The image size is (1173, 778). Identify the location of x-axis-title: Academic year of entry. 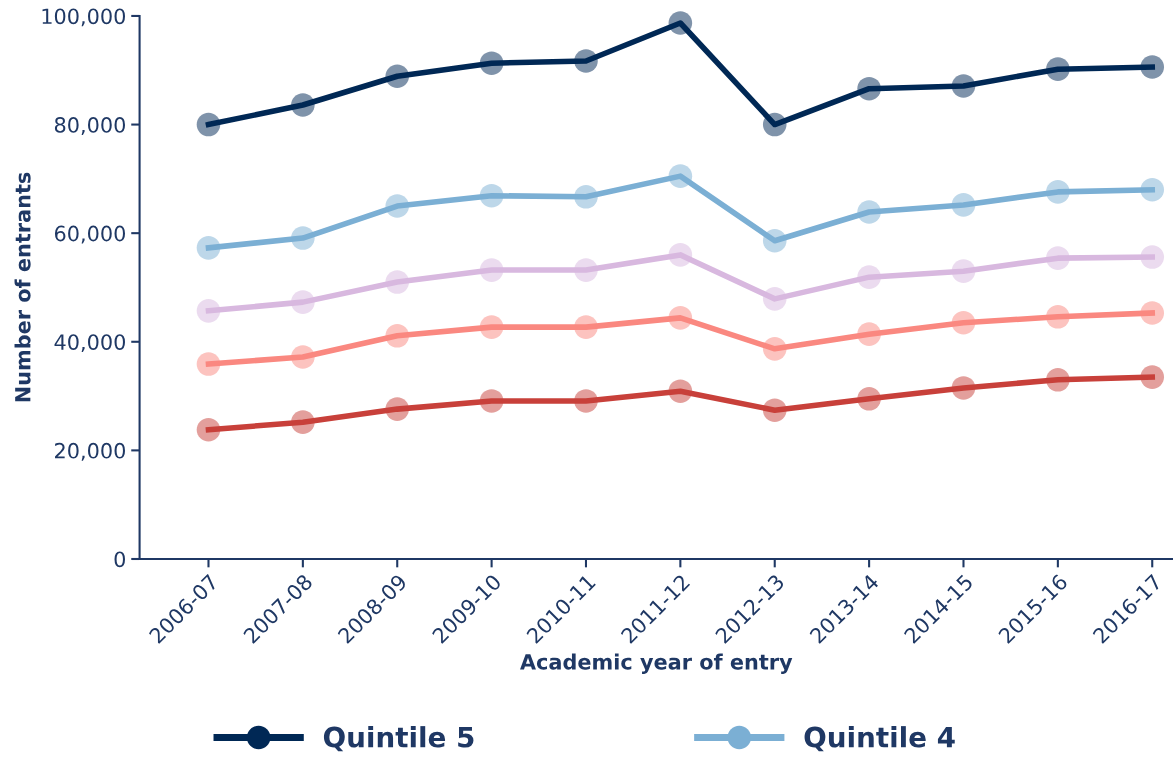
(656, 663).